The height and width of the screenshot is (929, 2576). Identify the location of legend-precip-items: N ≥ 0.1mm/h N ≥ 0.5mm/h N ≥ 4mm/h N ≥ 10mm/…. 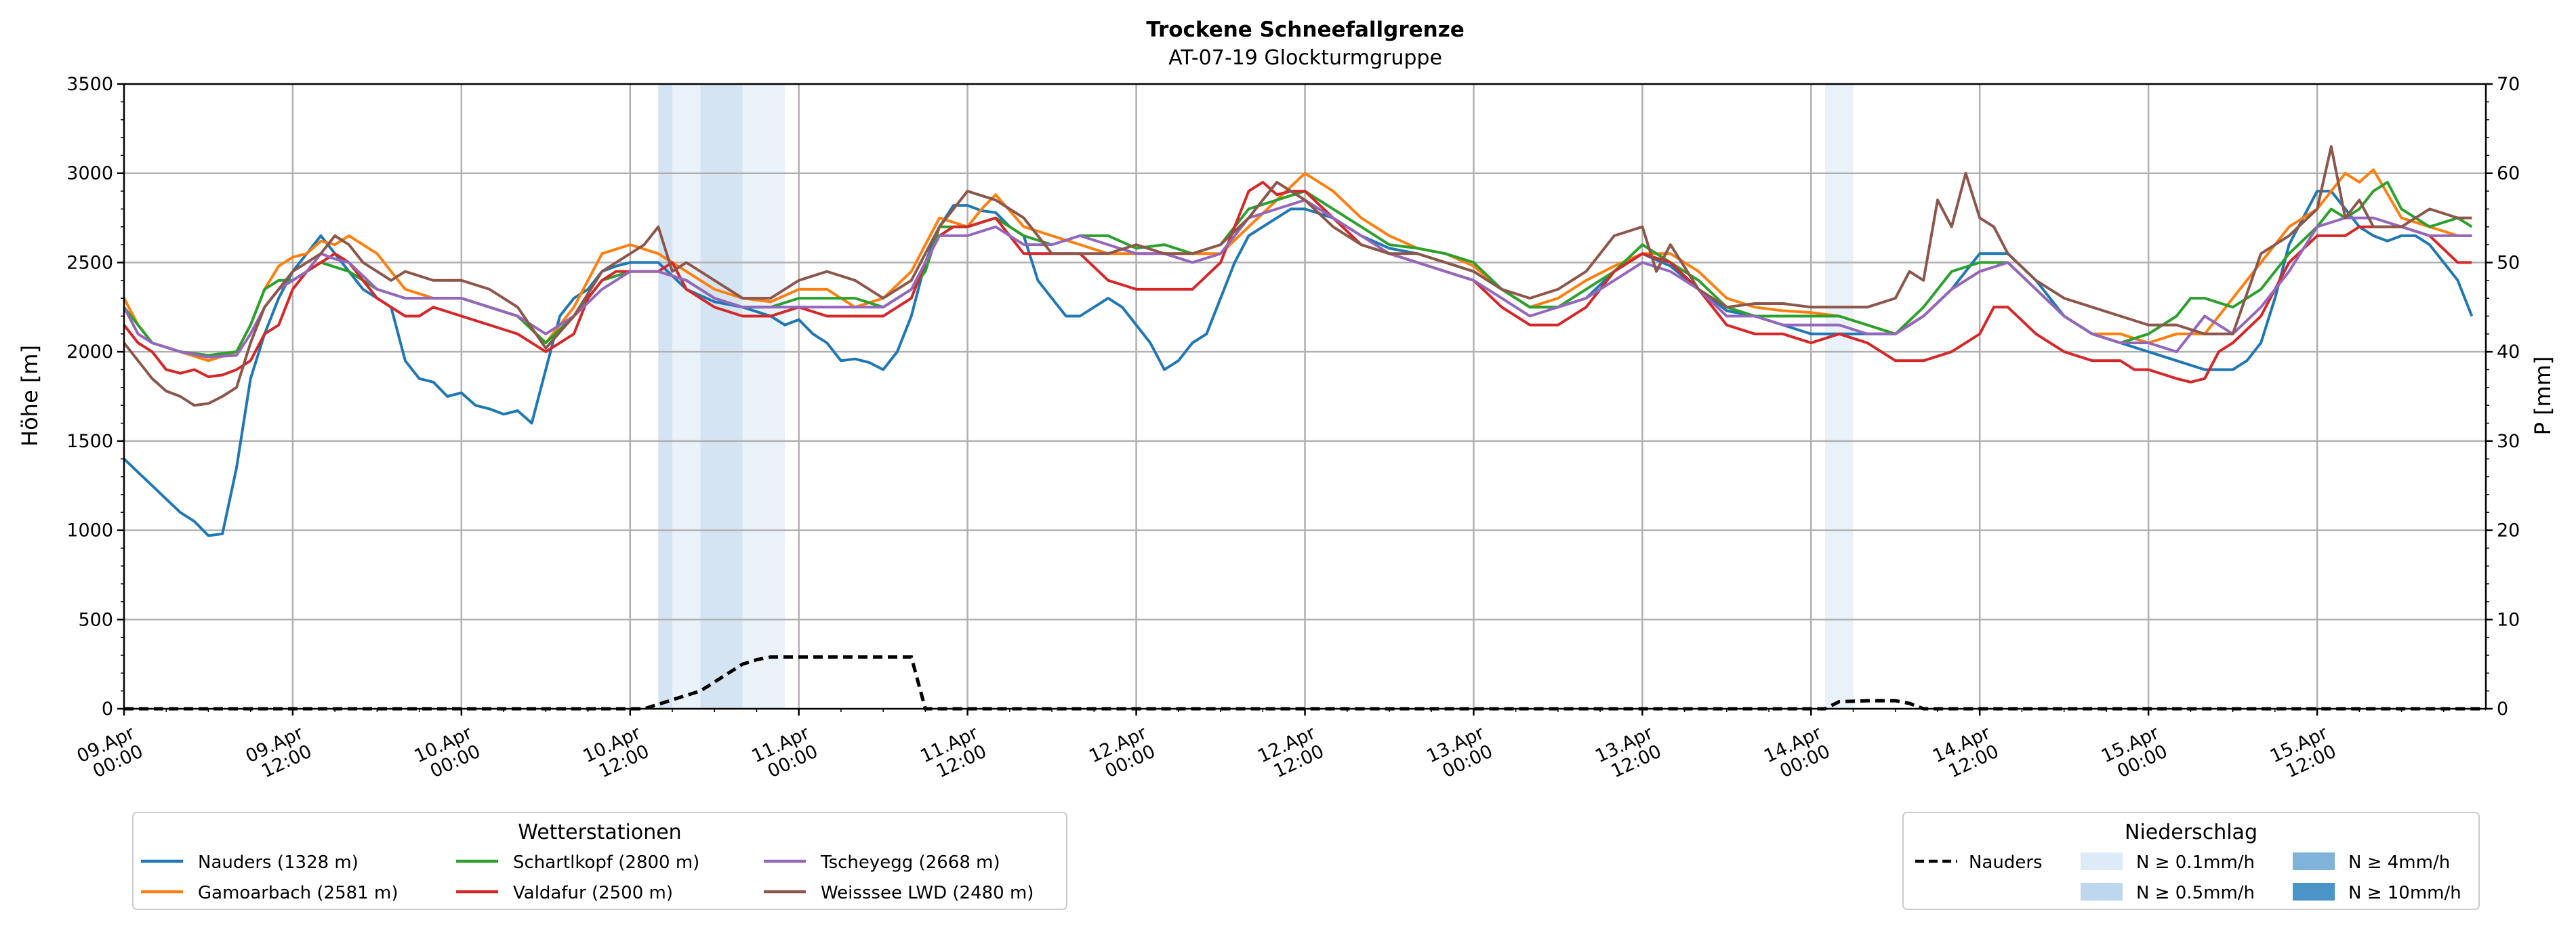
(2271, 877).